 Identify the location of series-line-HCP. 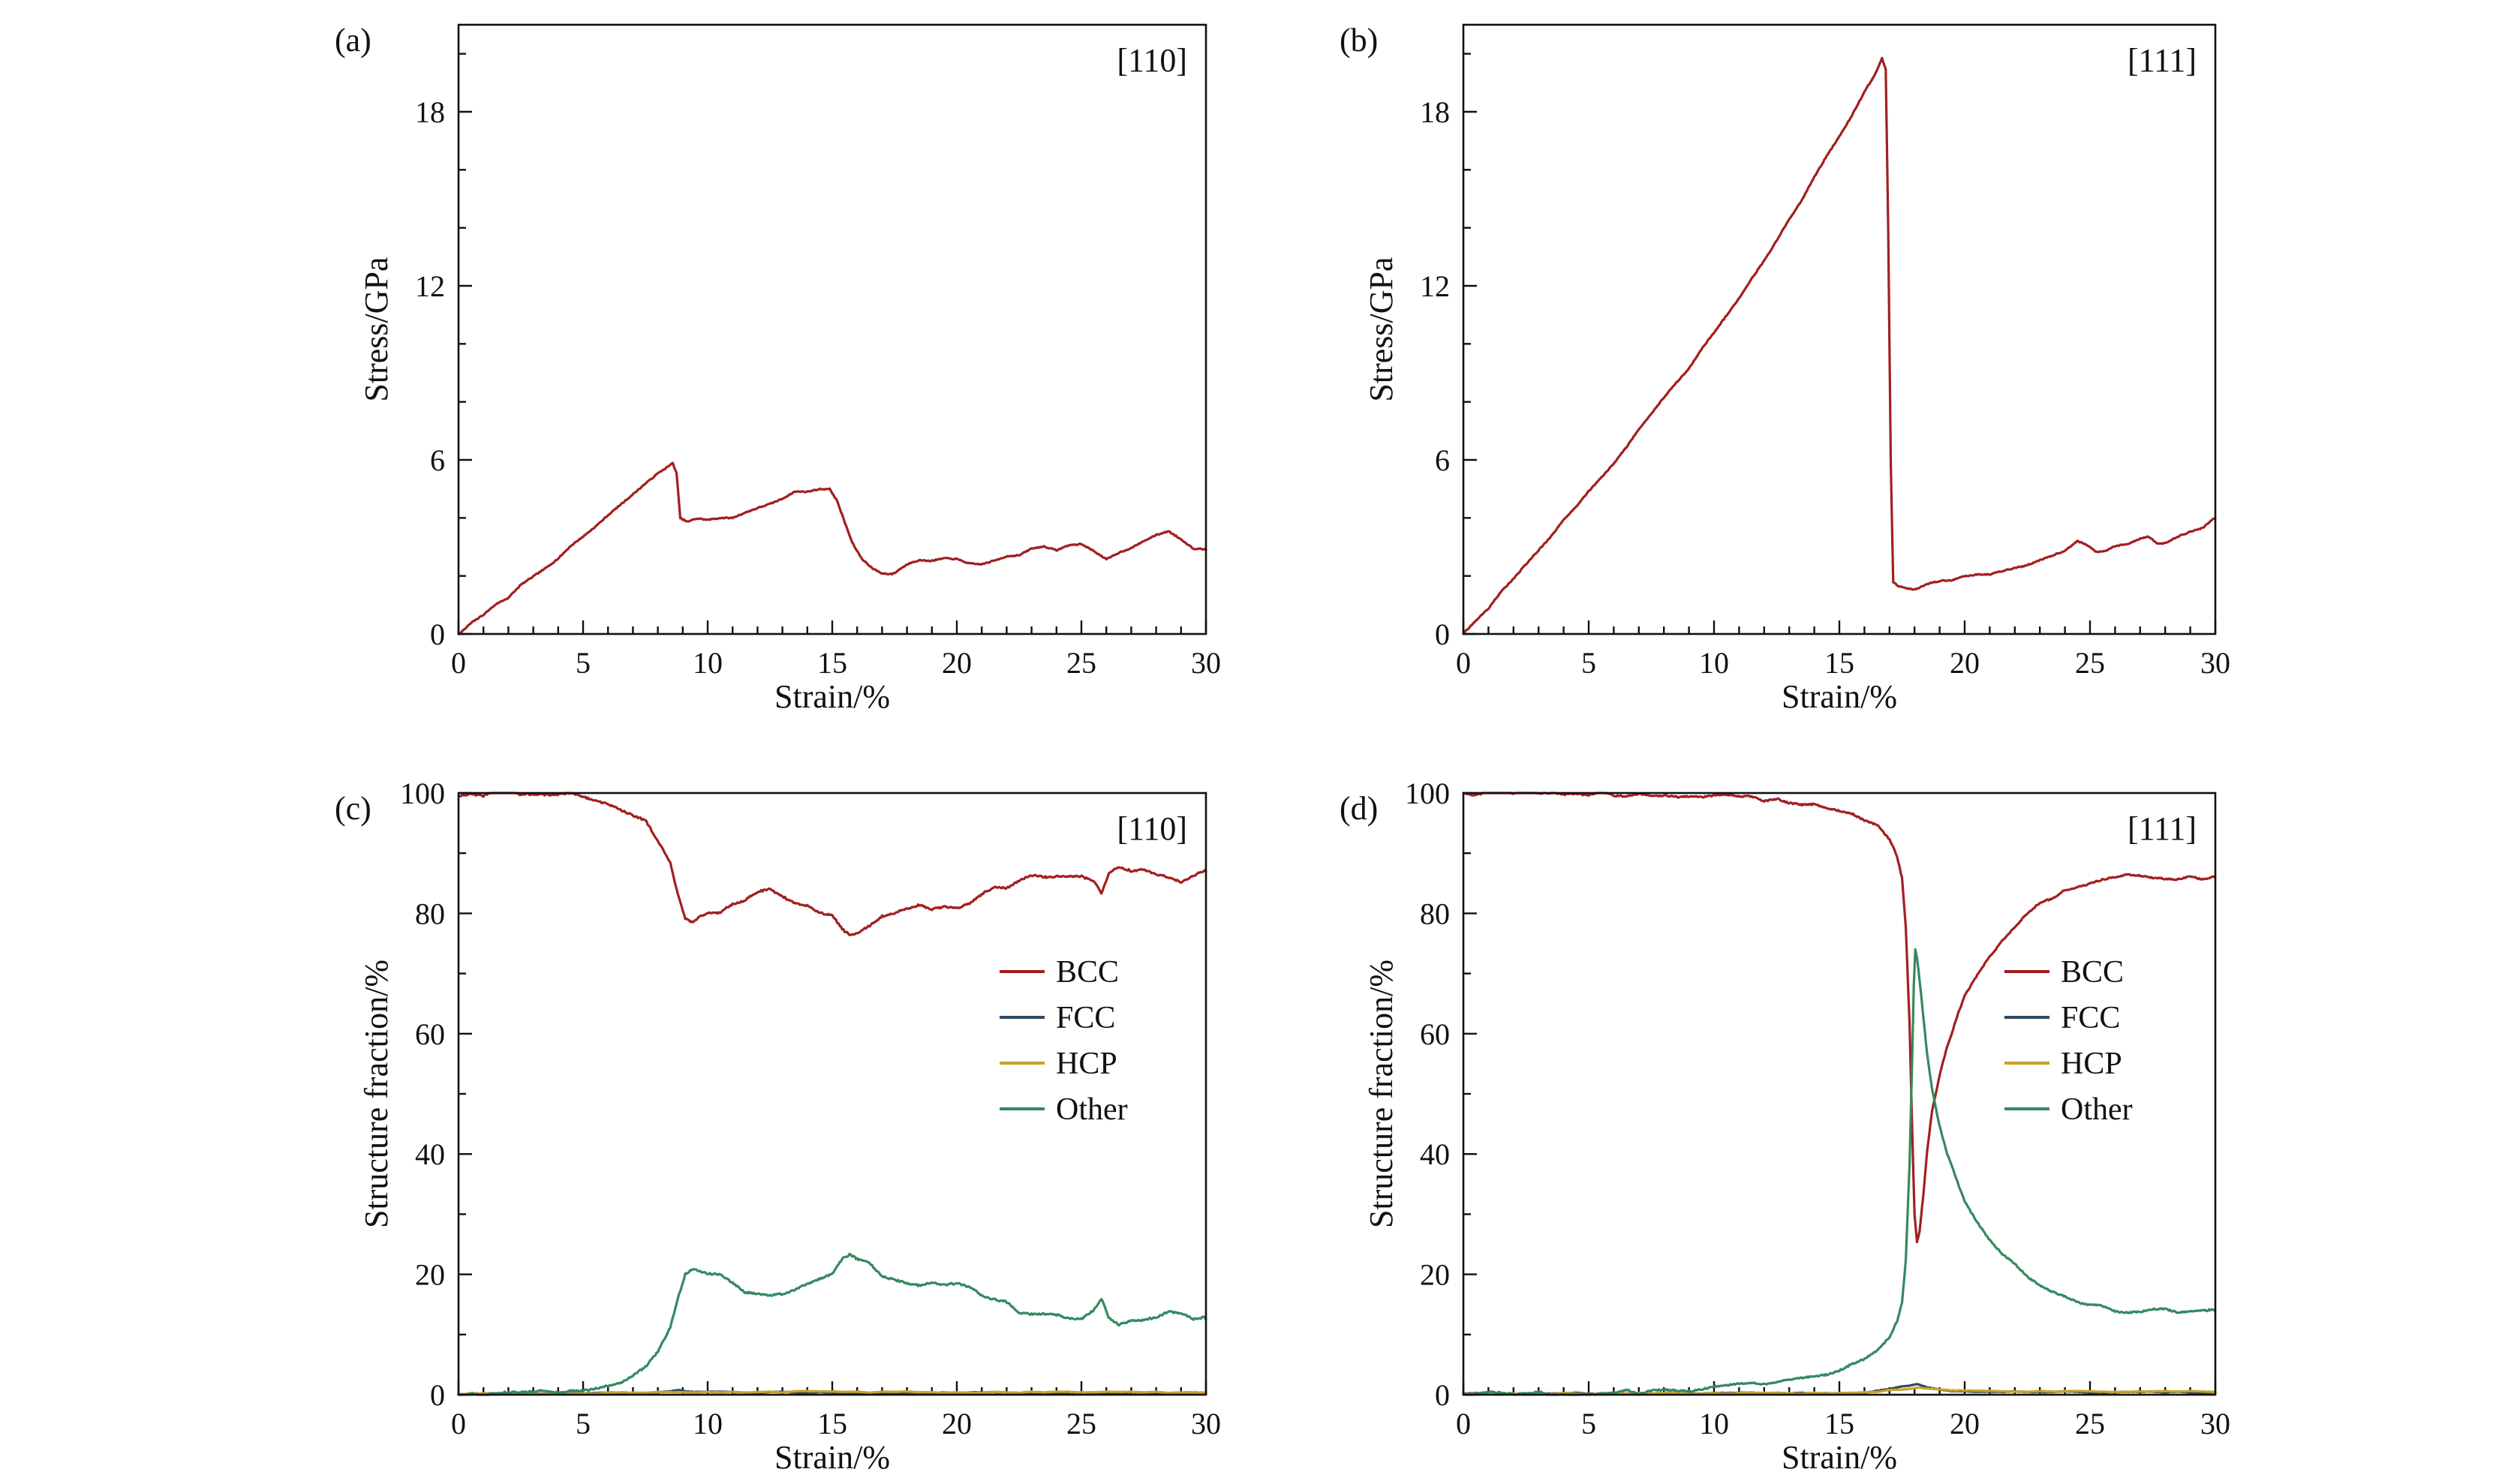
(832, 1392).